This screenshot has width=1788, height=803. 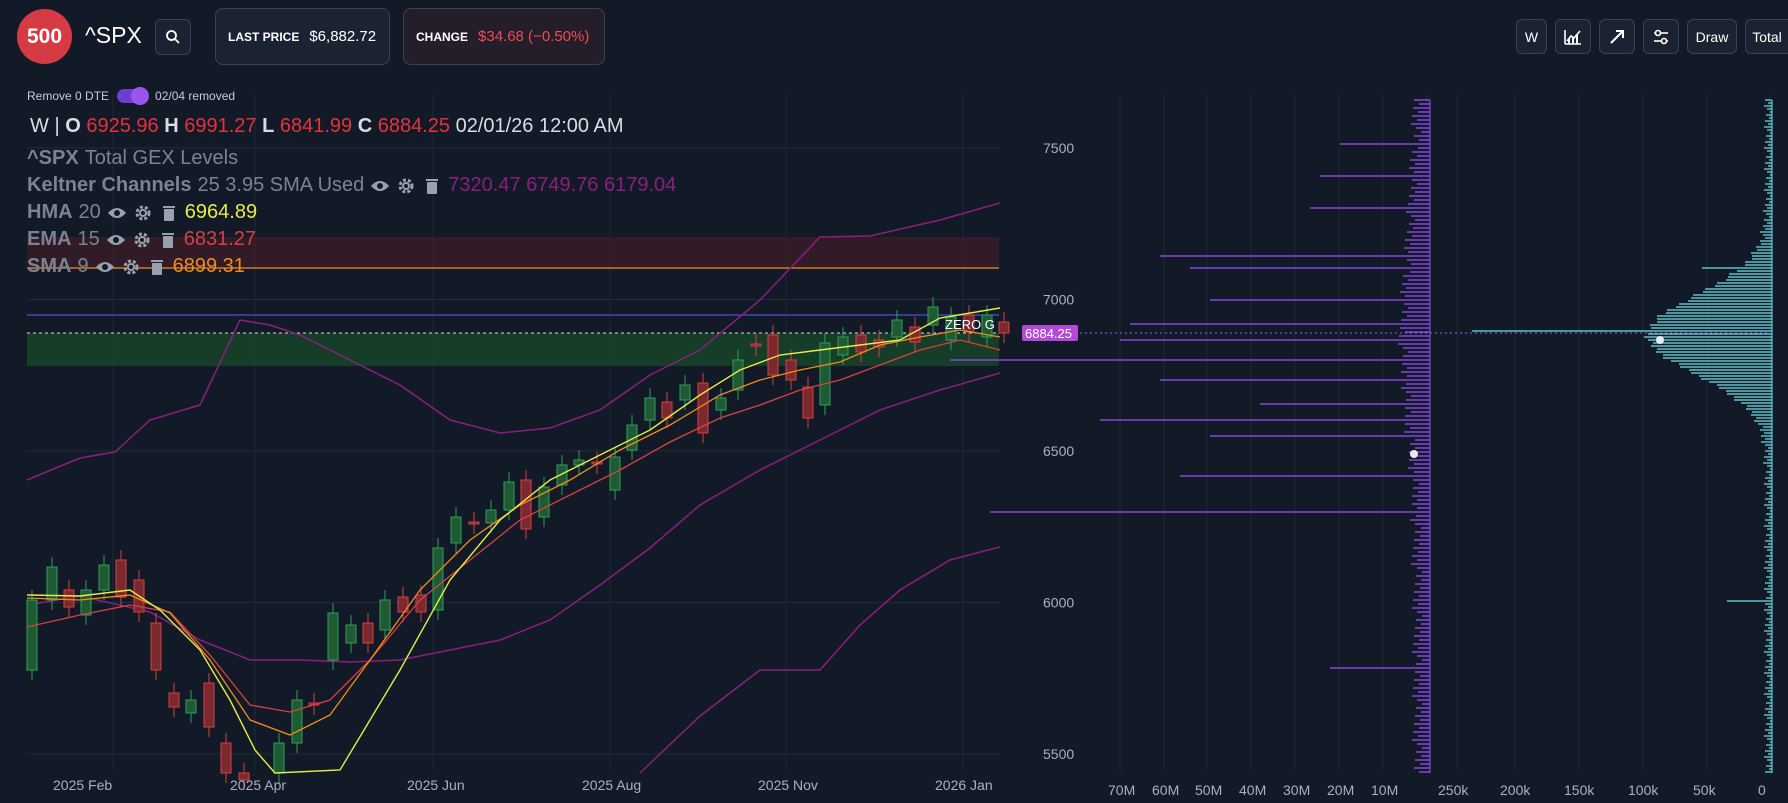 I want to click on oi-marker-dot, so click(x=1660, y=340).